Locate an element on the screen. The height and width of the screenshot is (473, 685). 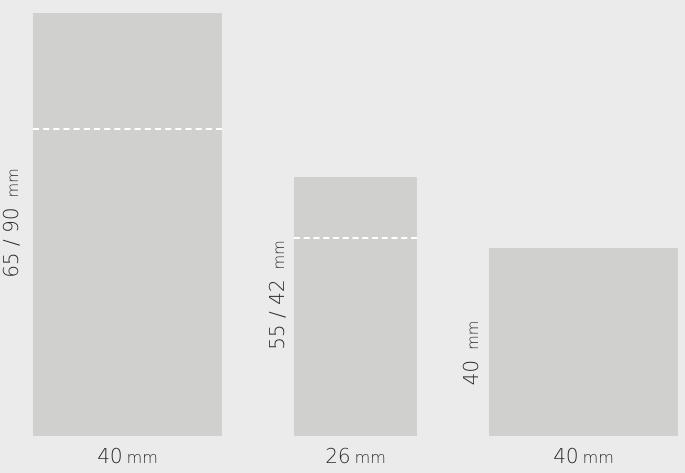
product-1-width-value: 40 is located at coordinates (110, 456).